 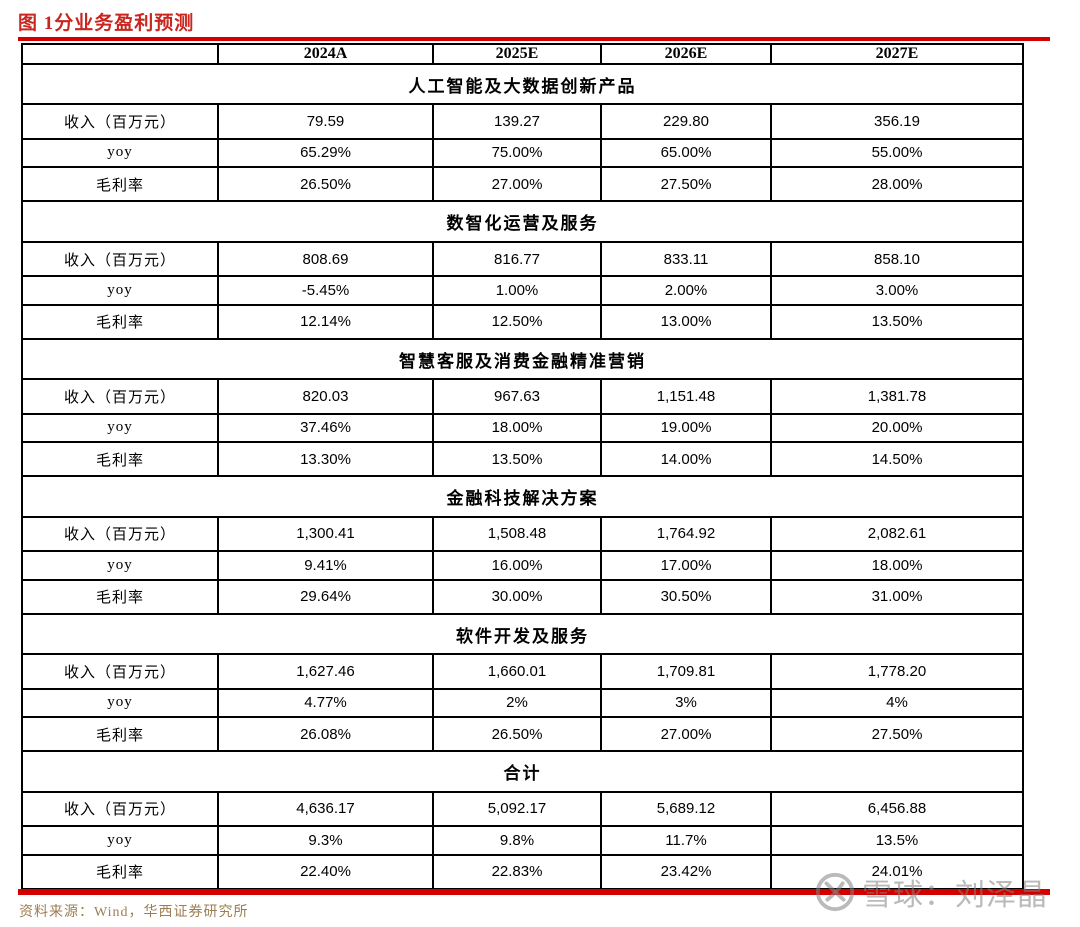 What do you see at coordinates (897, 153) in the screenshot?
I see `value-cell: 55.00%` at bounding box center [897, 153].